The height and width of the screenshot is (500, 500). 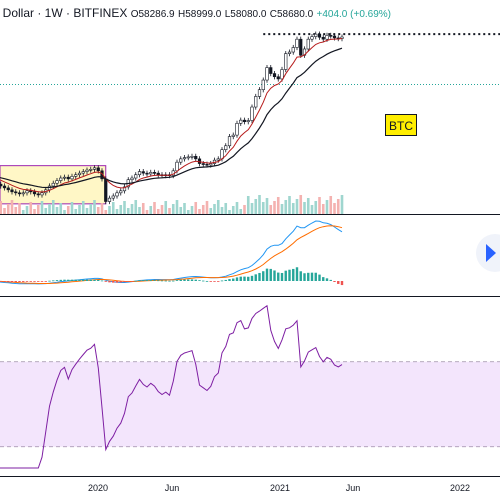 What do you see at coordinates (488, 253) in the screenshot?
I see `scroll-right-button` at bounding box center [488, 253].